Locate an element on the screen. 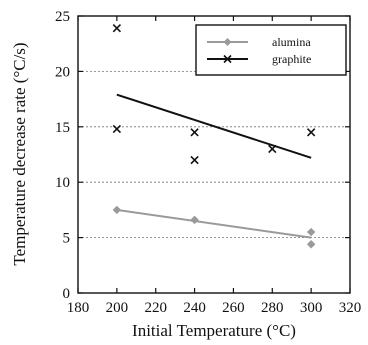  x-tick-label-220: 220 is located at coordinates (155, 308).